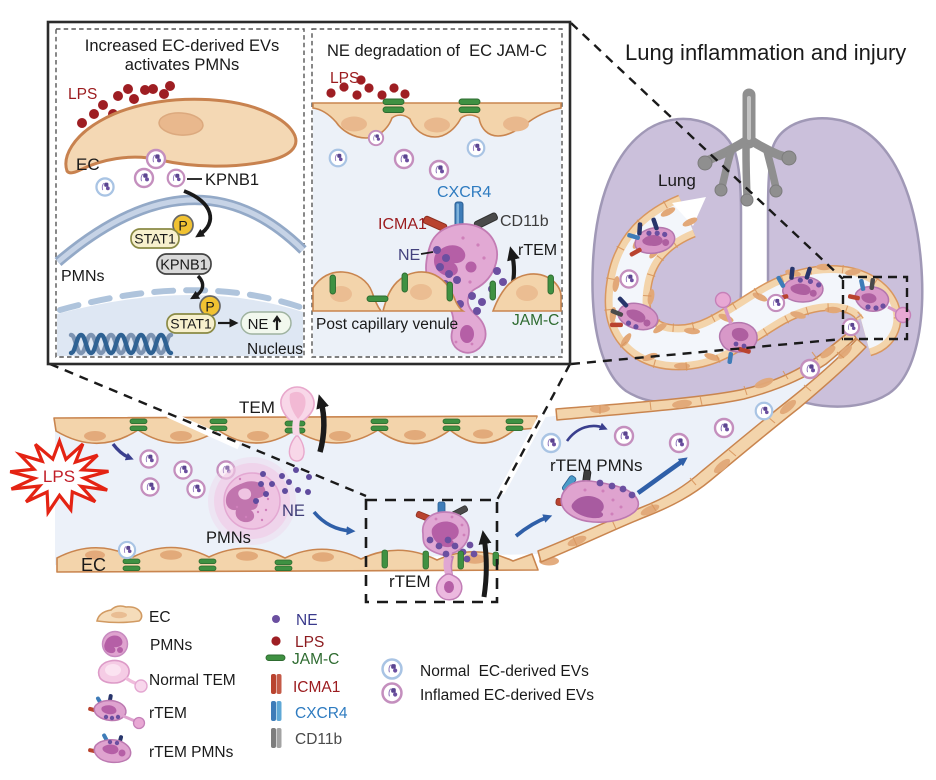 The image size is (936, 780). I want to click on svg-text: Normal EC-derived EVs, so click(504, 671).